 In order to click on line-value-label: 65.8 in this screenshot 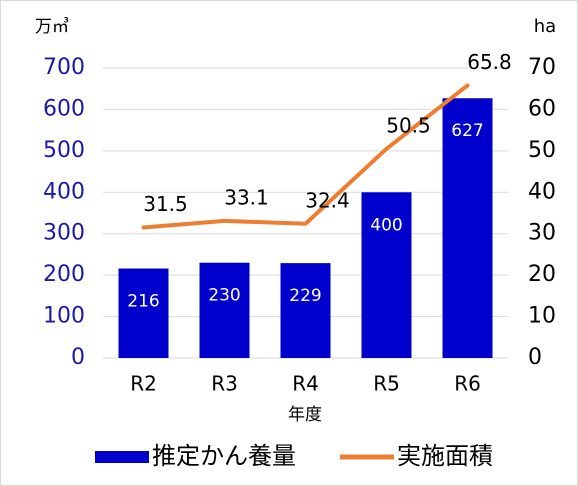, I will do `click(489, 62)`.